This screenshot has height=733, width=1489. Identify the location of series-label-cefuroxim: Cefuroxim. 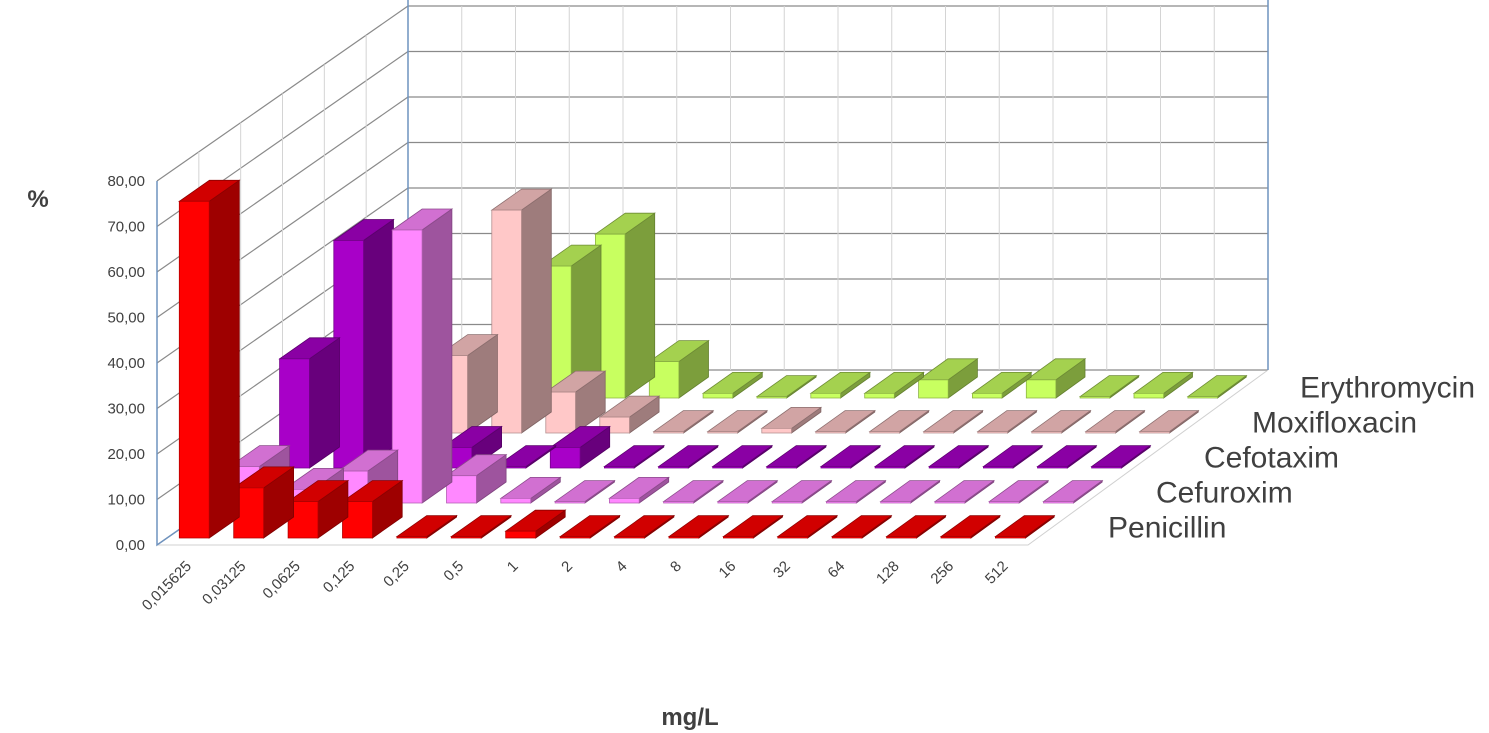
(1224, 493).